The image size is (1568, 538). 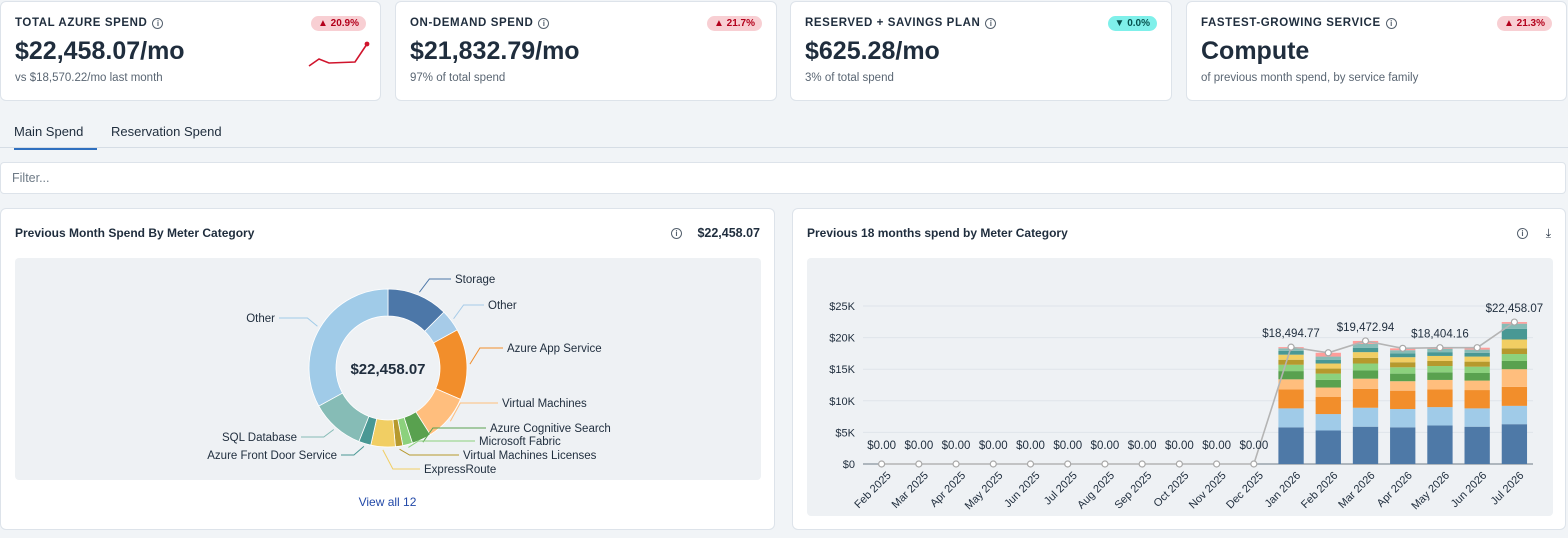 What do you see at coordinates (318, 433) in the screenshot?
I see `donut-leader-line` at bounding box center [318, 433].